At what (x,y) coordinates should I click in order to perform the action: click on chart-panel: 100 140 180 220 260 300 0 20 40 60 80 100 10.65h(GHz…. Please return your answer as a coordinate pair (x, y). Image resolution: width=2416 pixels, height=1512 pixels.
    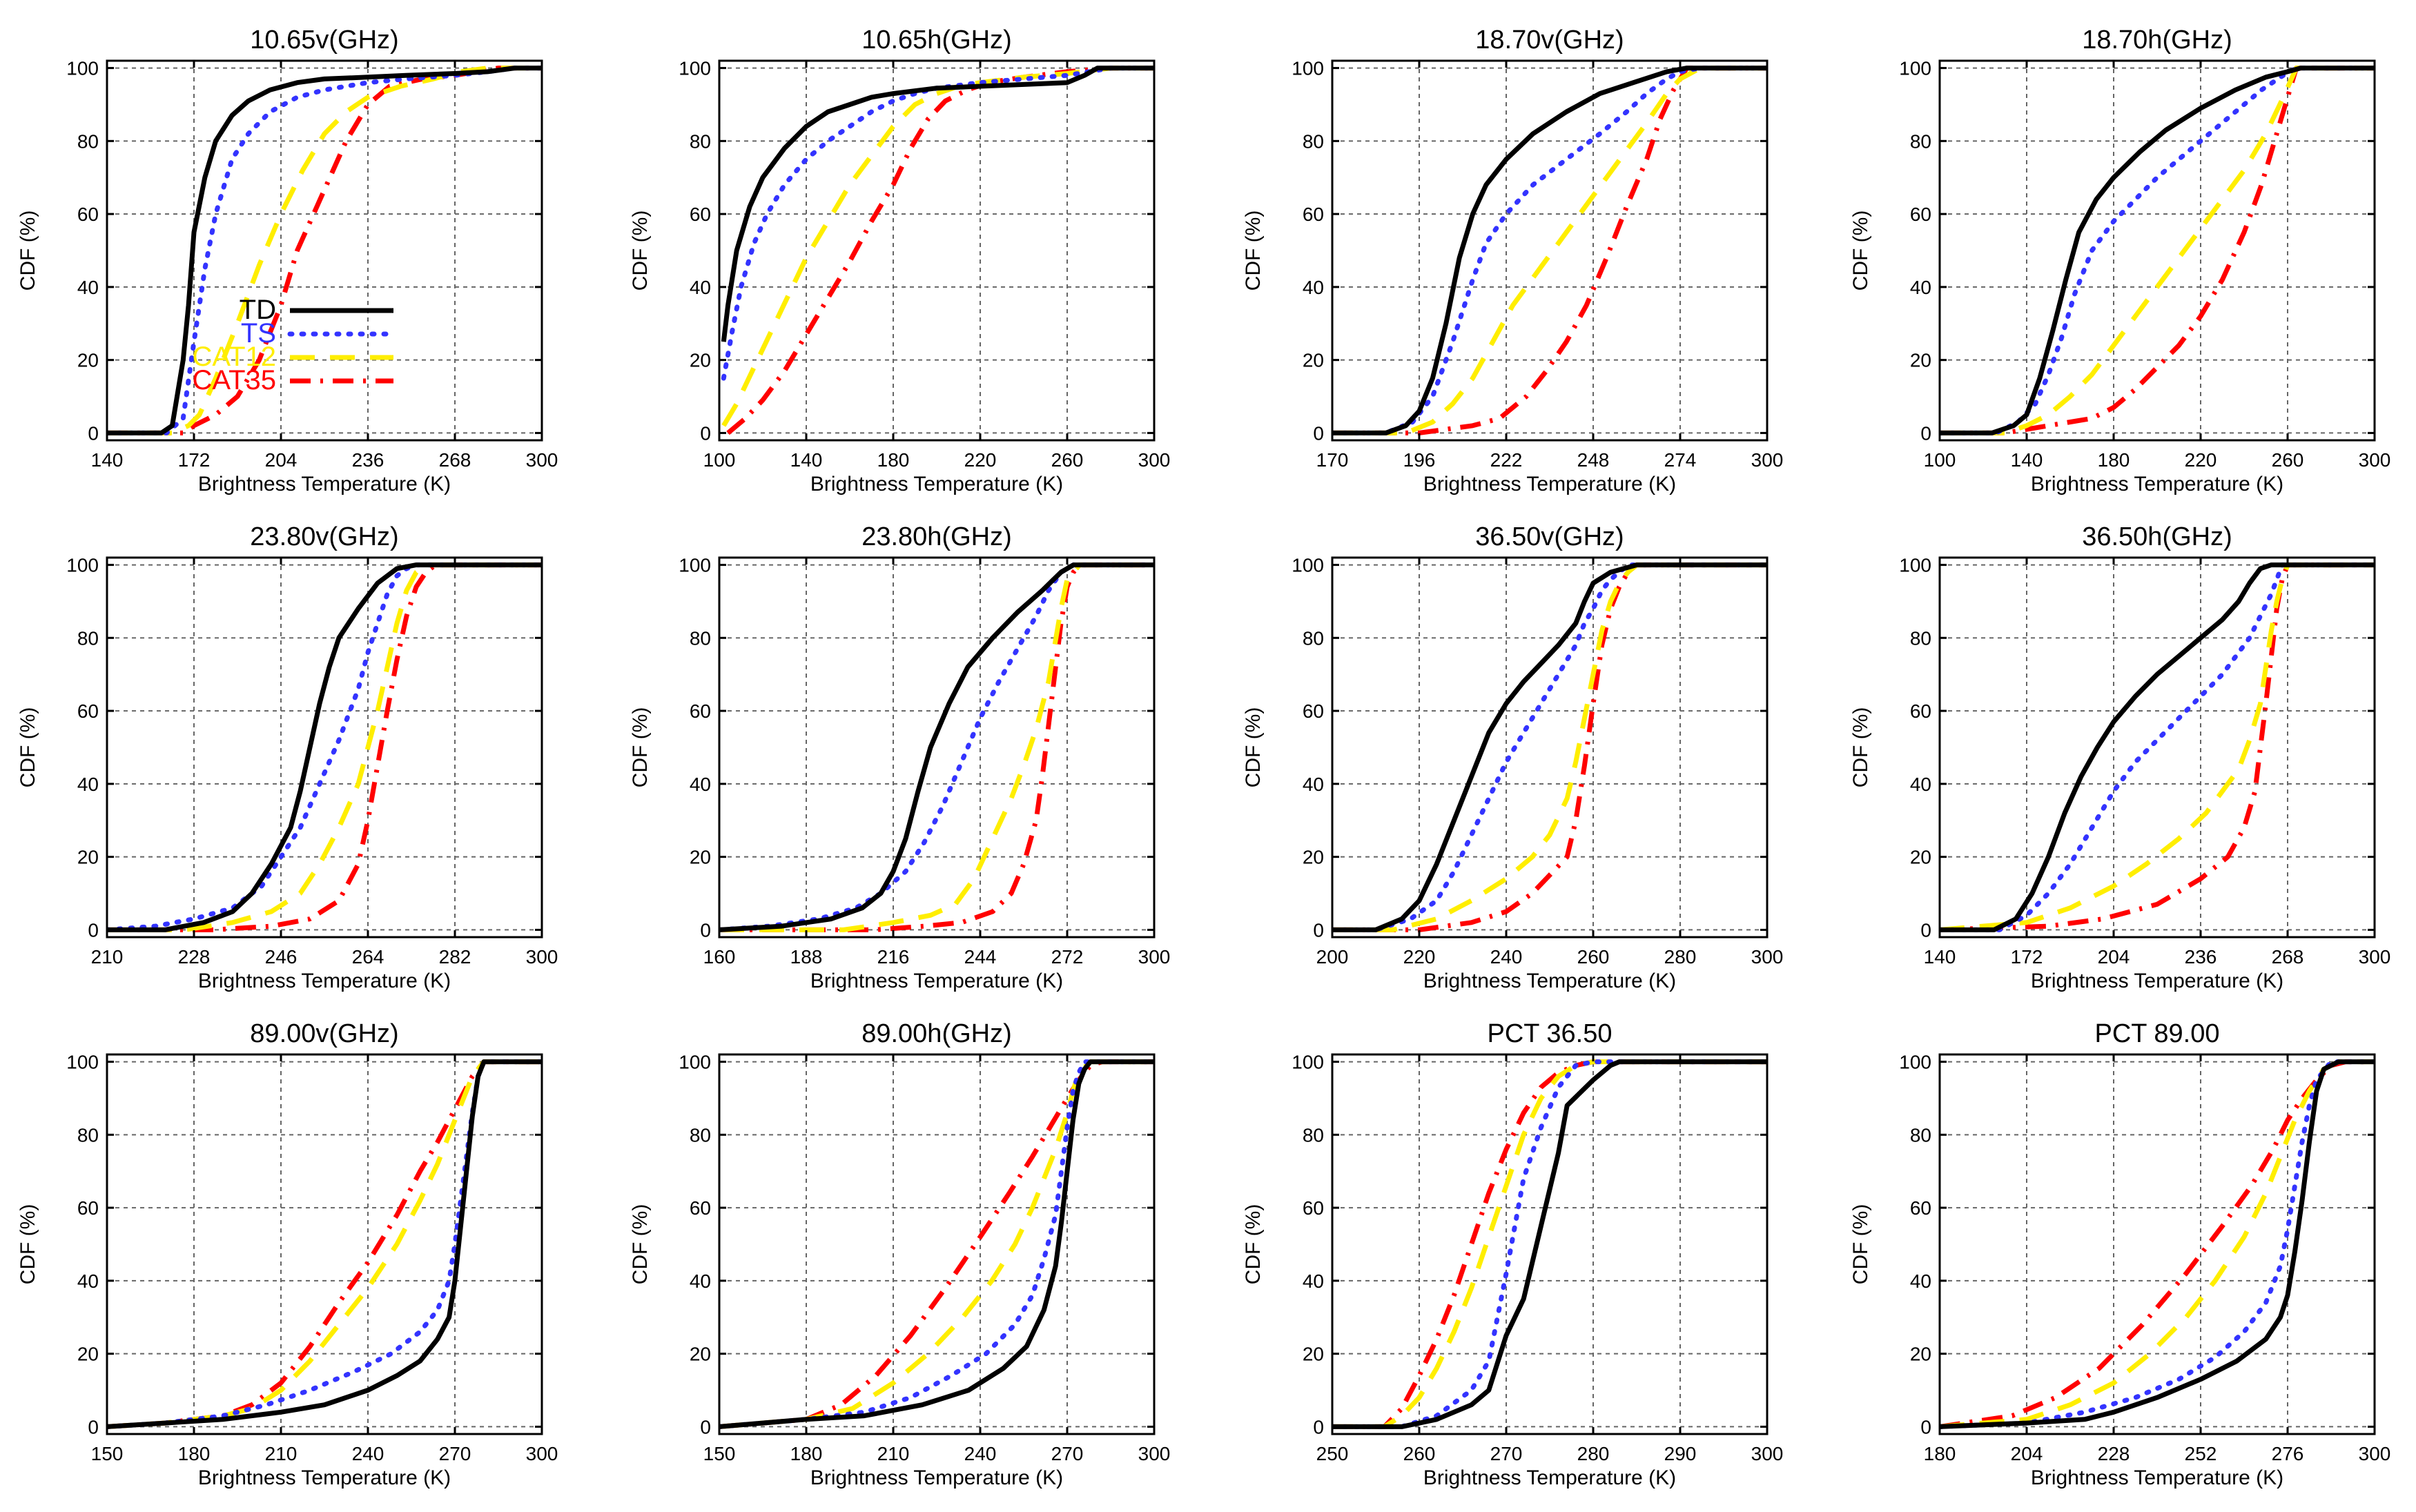
    Looking at the image, I should click on (899, 260).